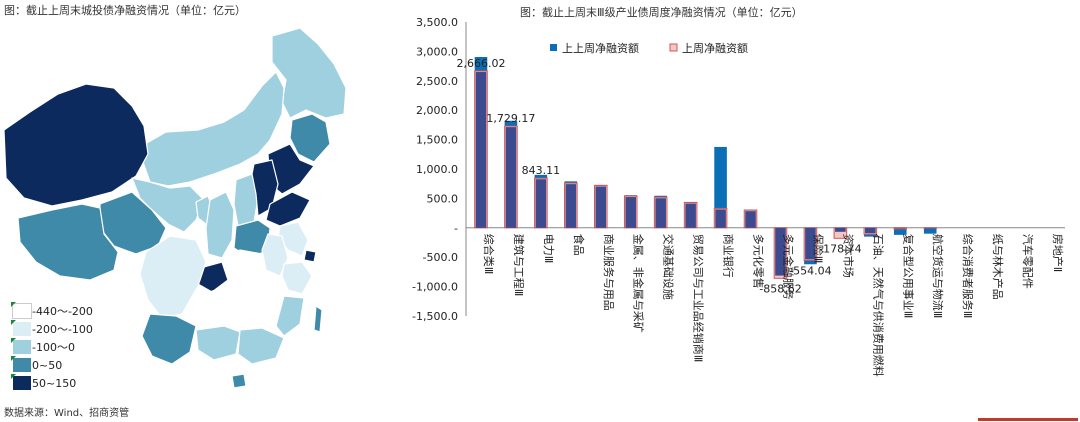 Image resolution: width=1080 pixels, height=422 pixels. Describe the element at coordinates (68, 242) in the screenshot. I see `region-tibet` at that location.